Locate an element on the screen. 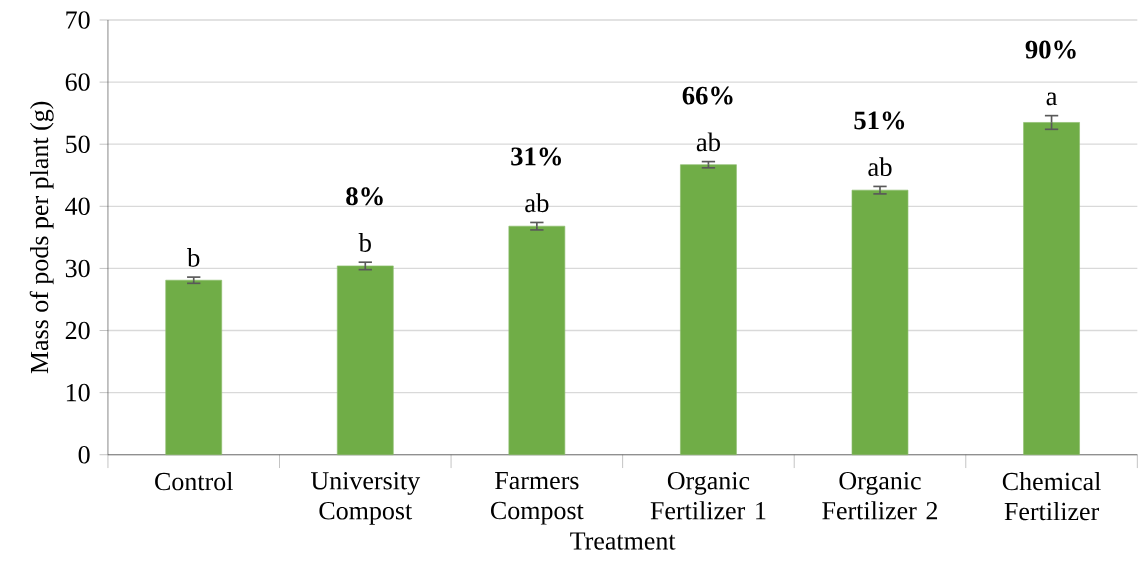  annotation: 90% is located at coordinates (1050, 49).